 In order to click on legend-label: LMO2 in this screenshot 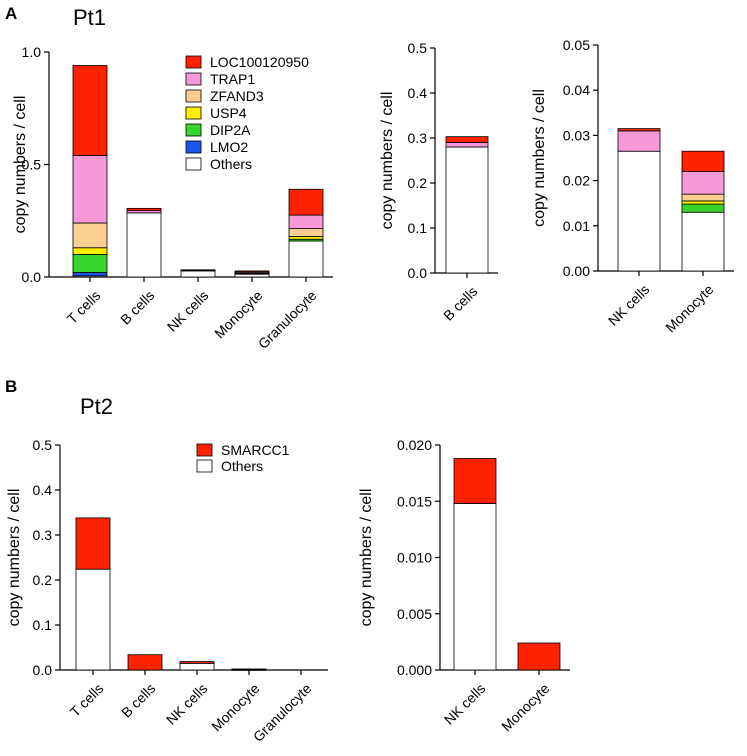, I will do `click(229, 147)`.